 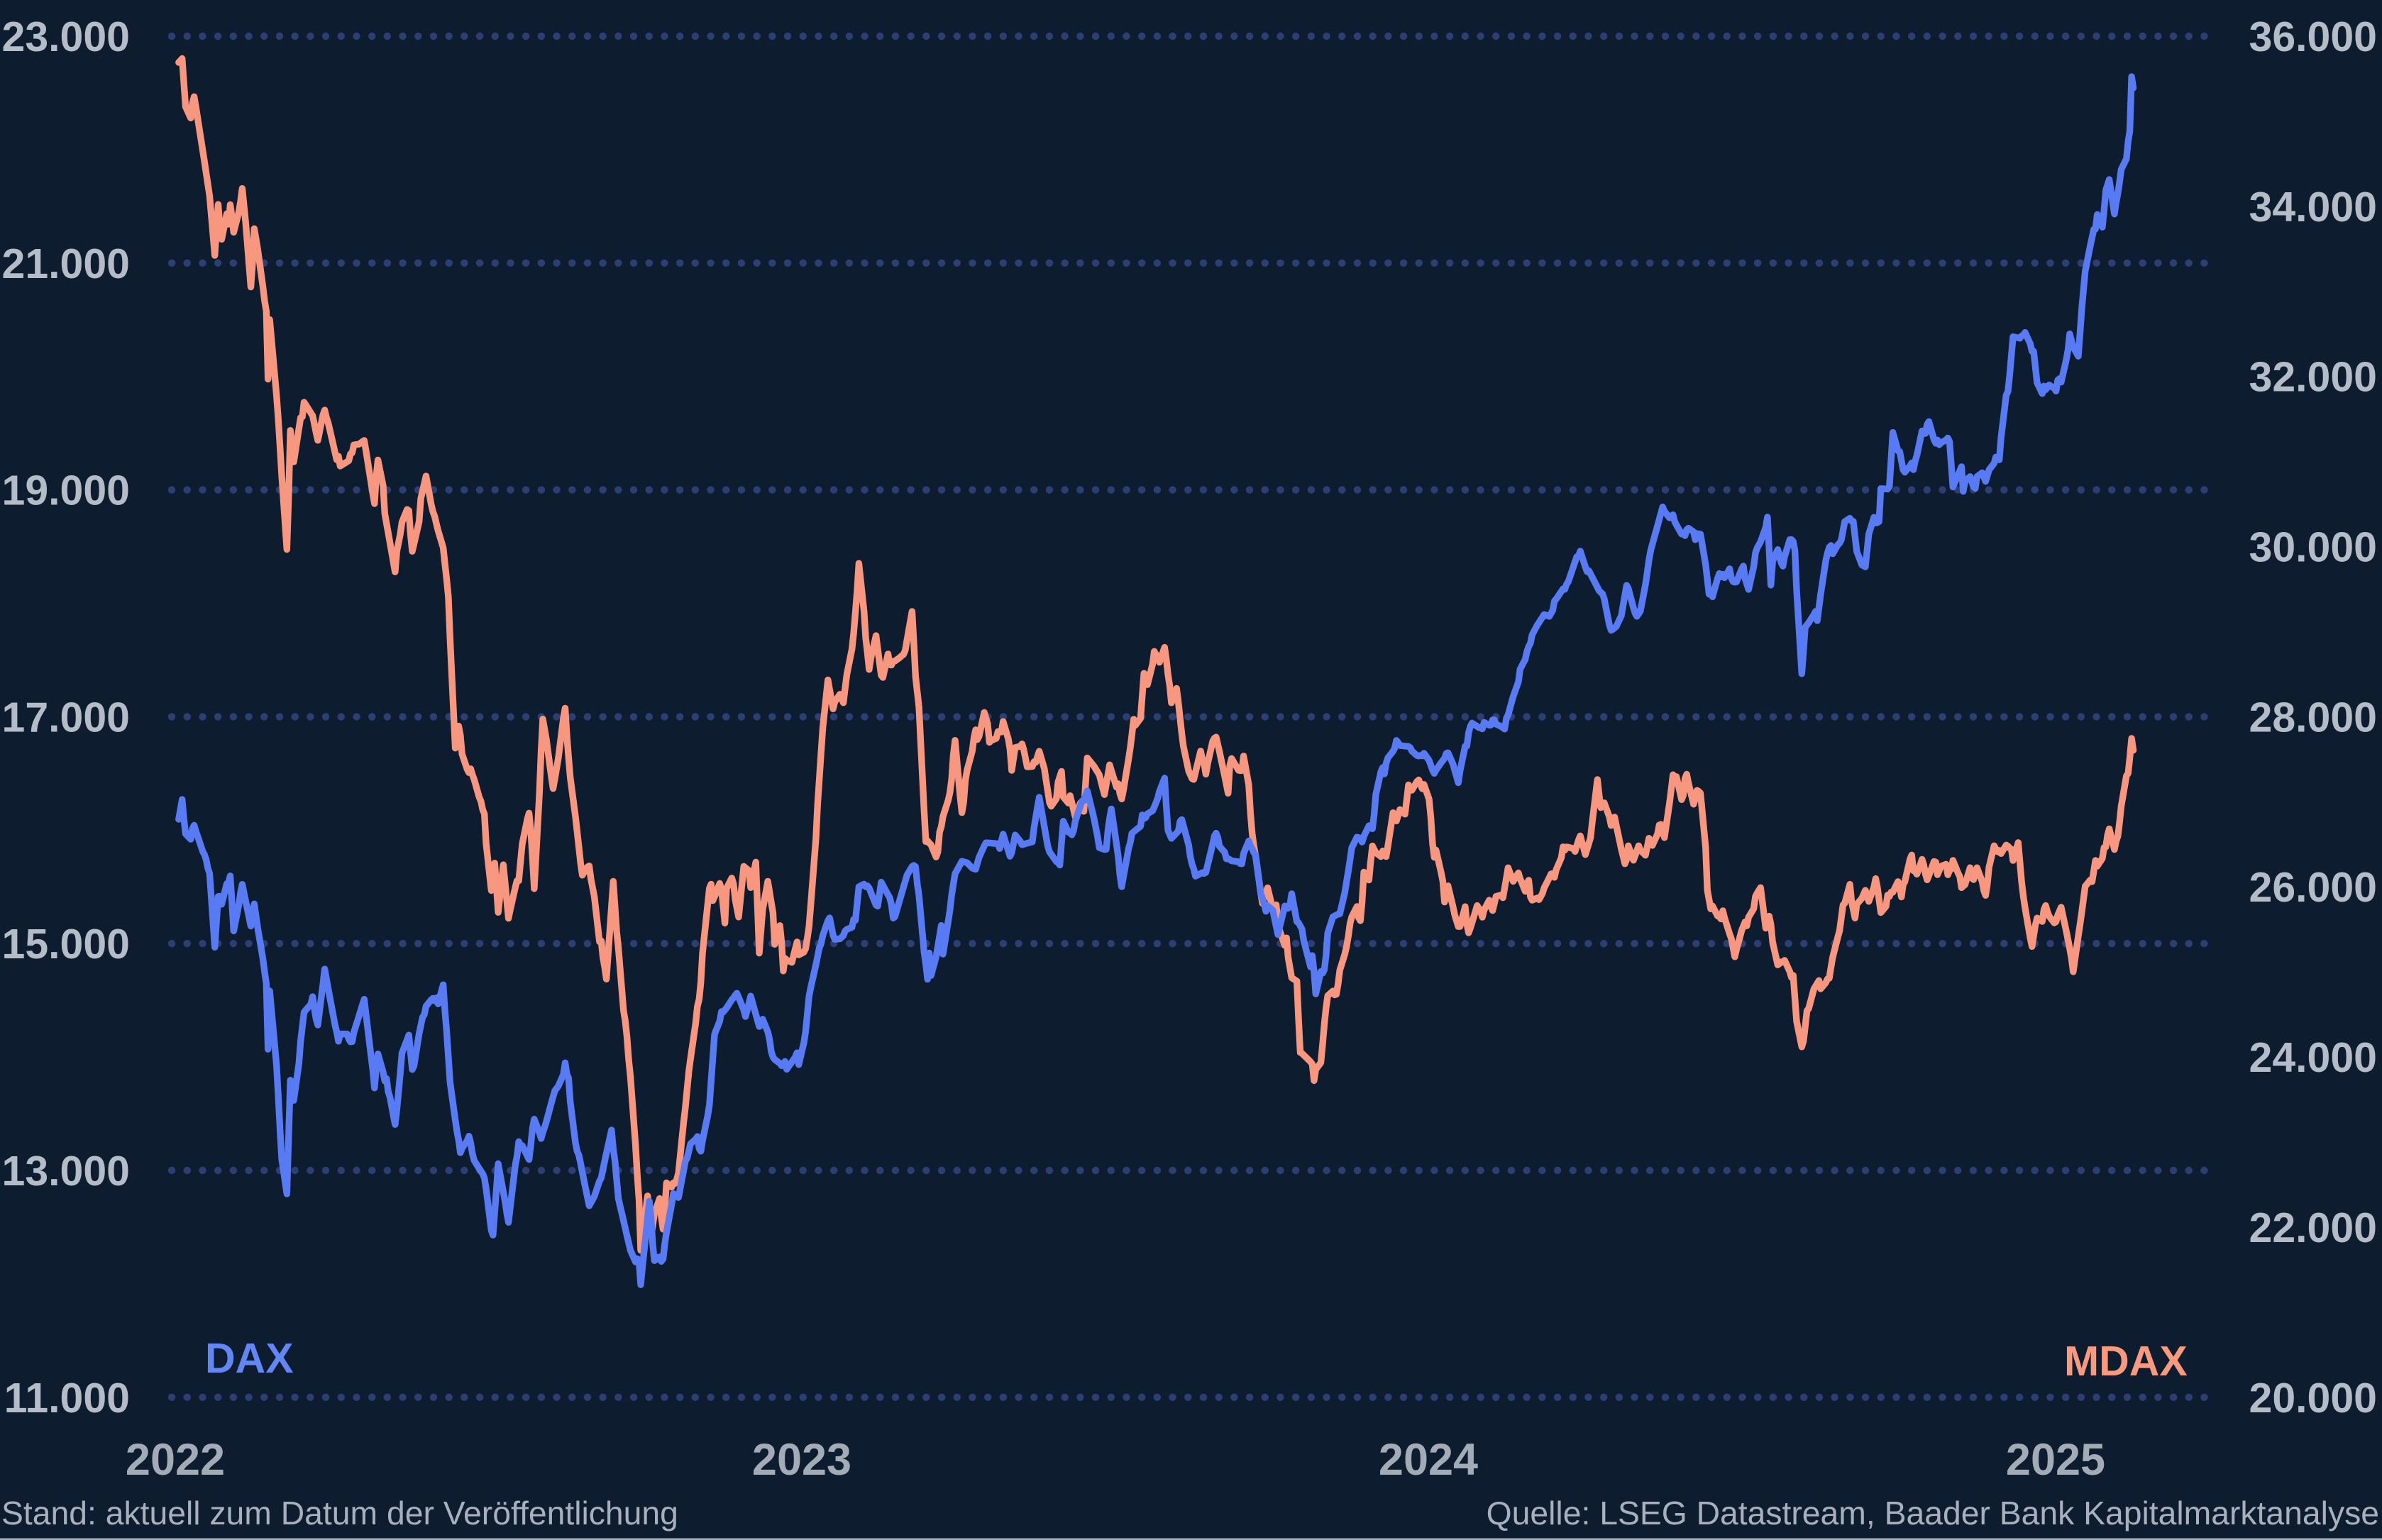 I want to click on svg-text: 15.000, so click(x=66, y=944).